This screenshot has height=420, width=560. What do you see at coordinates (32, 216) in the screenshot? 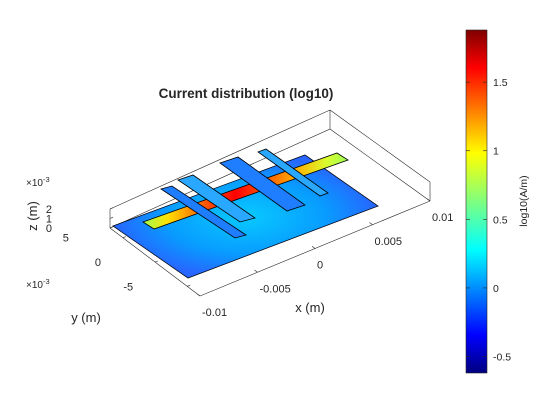
I see `z-axis-label: z (m)` at bounding box center [32, 216].